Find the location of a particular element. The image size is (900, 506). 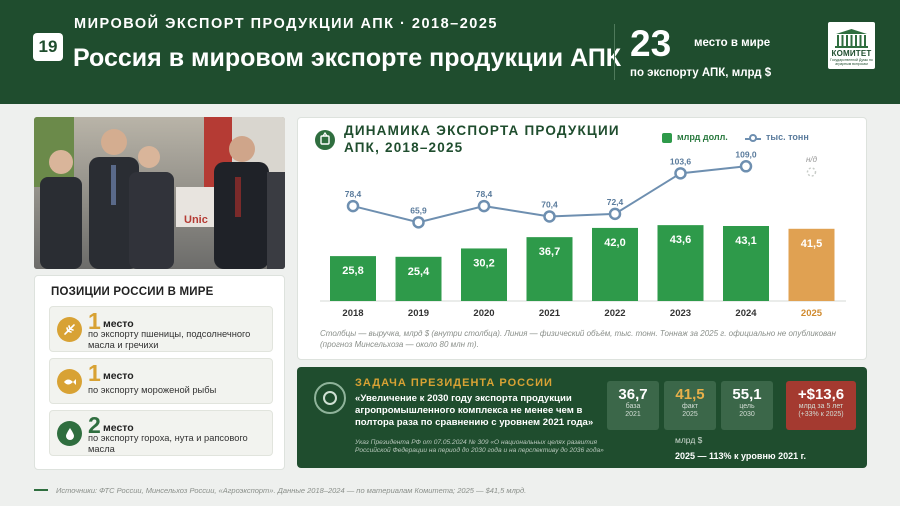

line-point-label: н/д is located at coordinates (812, 159).